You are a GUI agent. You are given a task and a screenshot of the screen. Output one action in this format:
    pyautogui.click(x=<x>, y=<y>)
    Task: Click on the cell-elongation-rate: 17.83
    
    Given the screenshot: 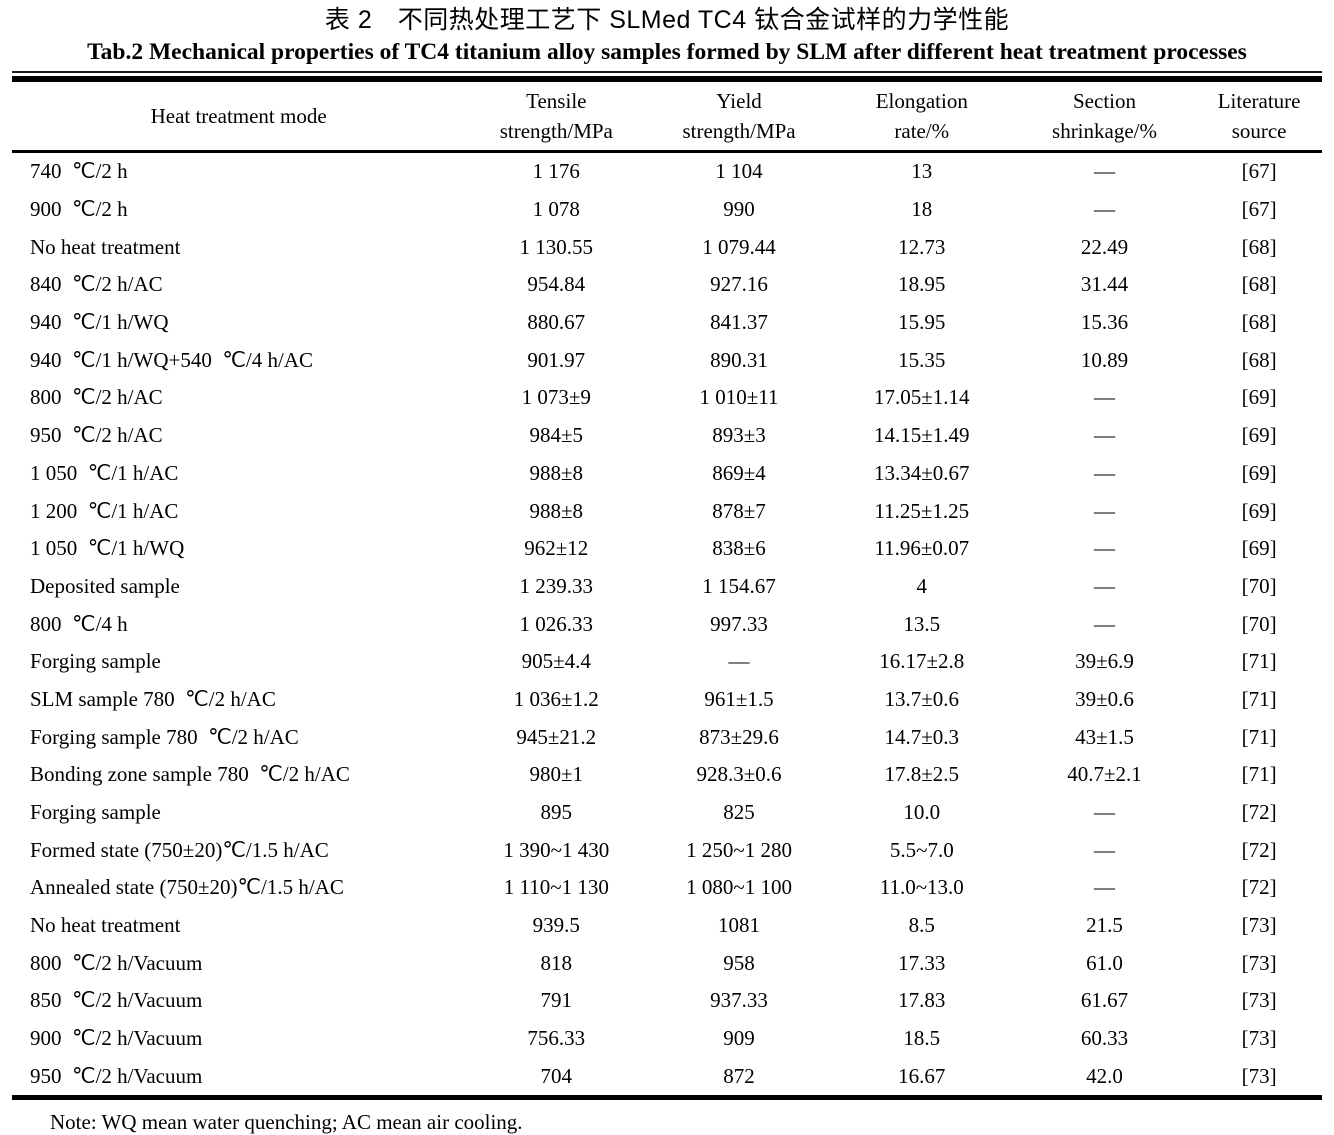 What is the action you would take?
    pyautogui.click(x=922, y=1000)
    